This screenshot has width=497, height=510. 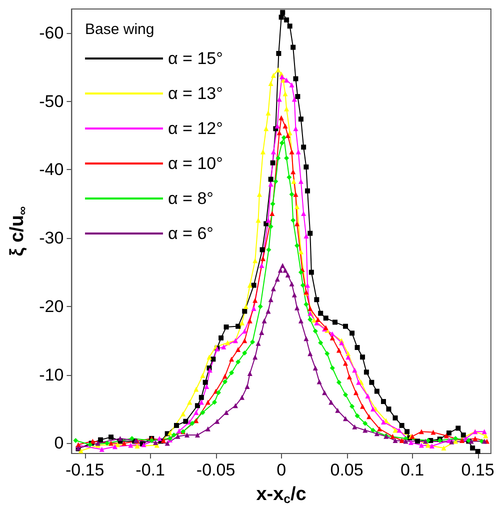 I want to click on legend-label: α = 13°, so click(x=195, y=93).